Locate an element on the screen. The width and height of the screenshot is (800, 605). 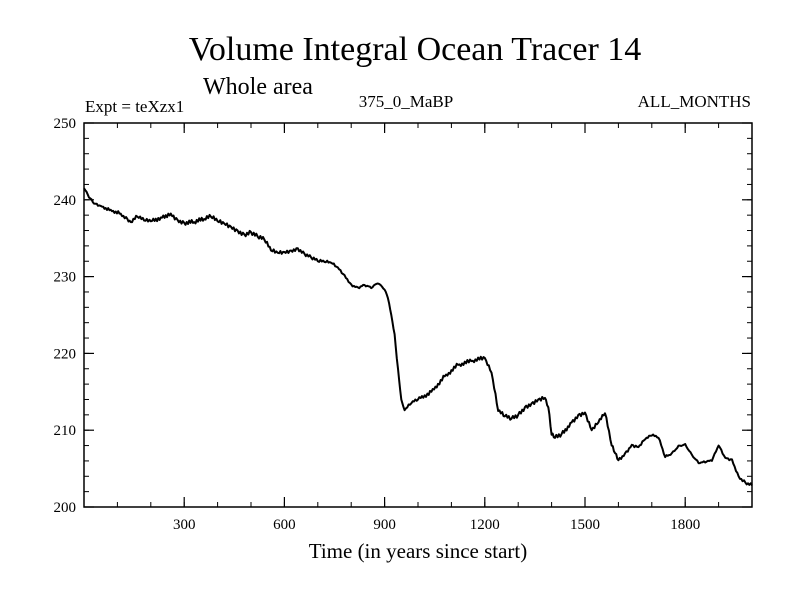
annotation-right: ALL_MONTHS is located at coordinates (694, 101).